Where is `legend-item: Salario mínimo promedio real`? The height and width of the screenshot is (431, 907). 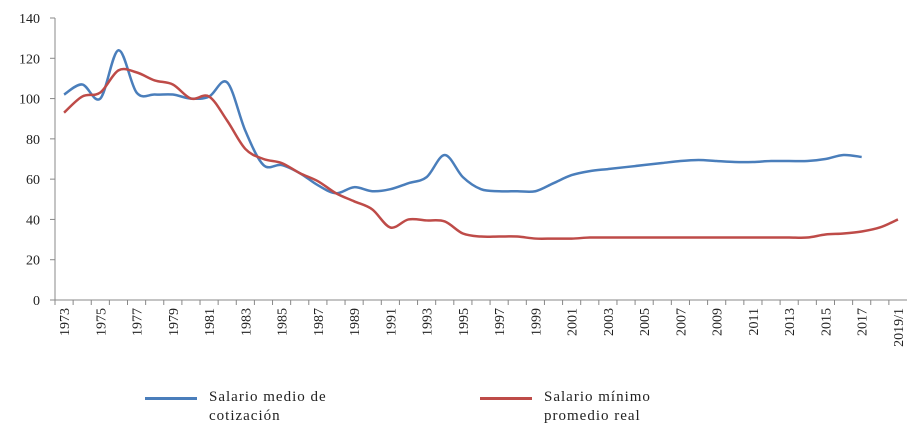 legend-item: Salario mínimo promedio real is located at coordinates (592, 407).